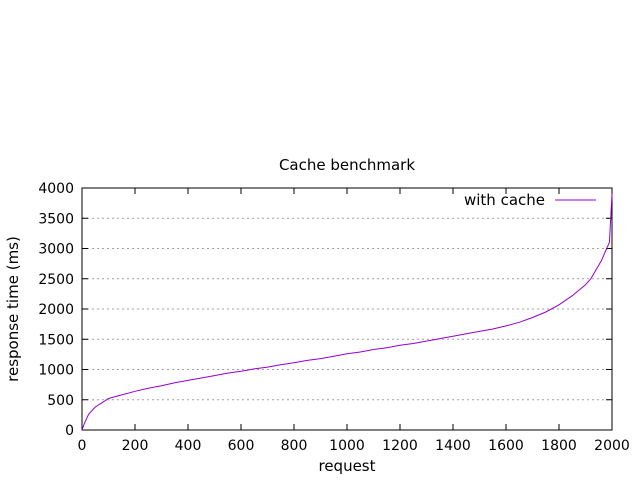 The height and width of the screenshot is (480, 640). I want to click on x-axis-title: request, so click(346, 466).